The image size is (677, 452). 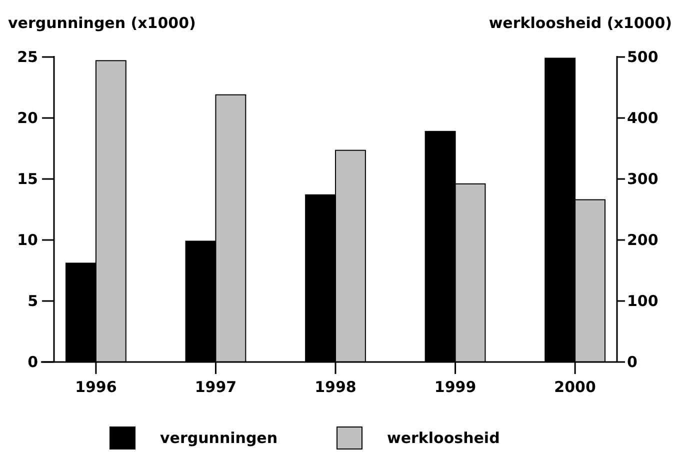 What do you see at coordinates (33, 362) in the screenshot?
I see `y-tick-label: 0` at bounding box center [33, 362].